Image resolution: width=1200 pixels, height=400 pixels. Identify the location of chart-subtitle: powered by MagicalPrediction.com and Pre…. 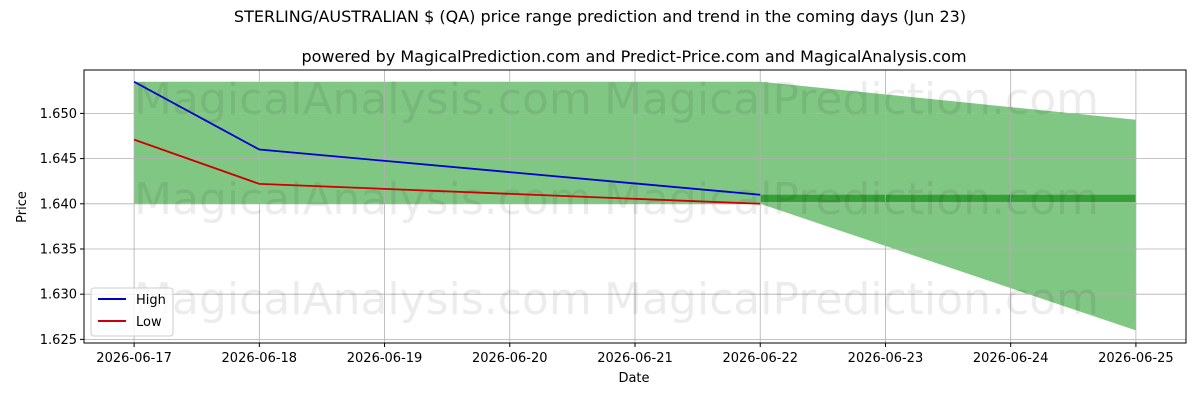
(633, 56).